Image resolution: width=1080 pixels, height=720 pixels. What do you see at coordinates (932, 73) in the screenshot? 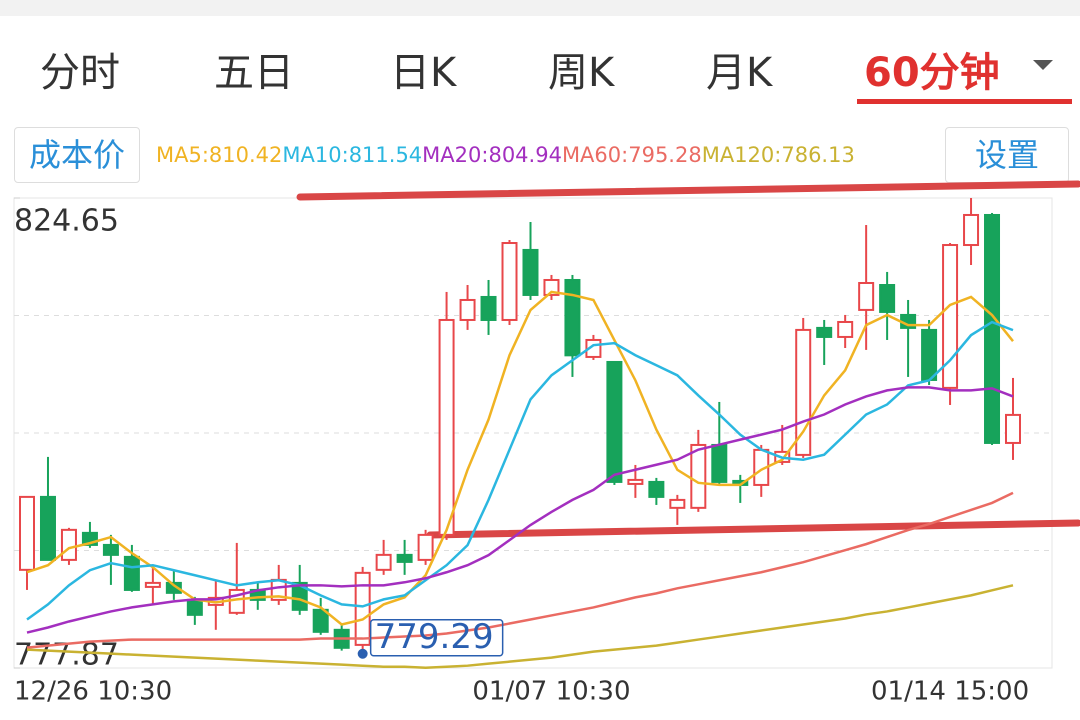
I see `tab-active: 60分钟` at bounding box center [932, 73].